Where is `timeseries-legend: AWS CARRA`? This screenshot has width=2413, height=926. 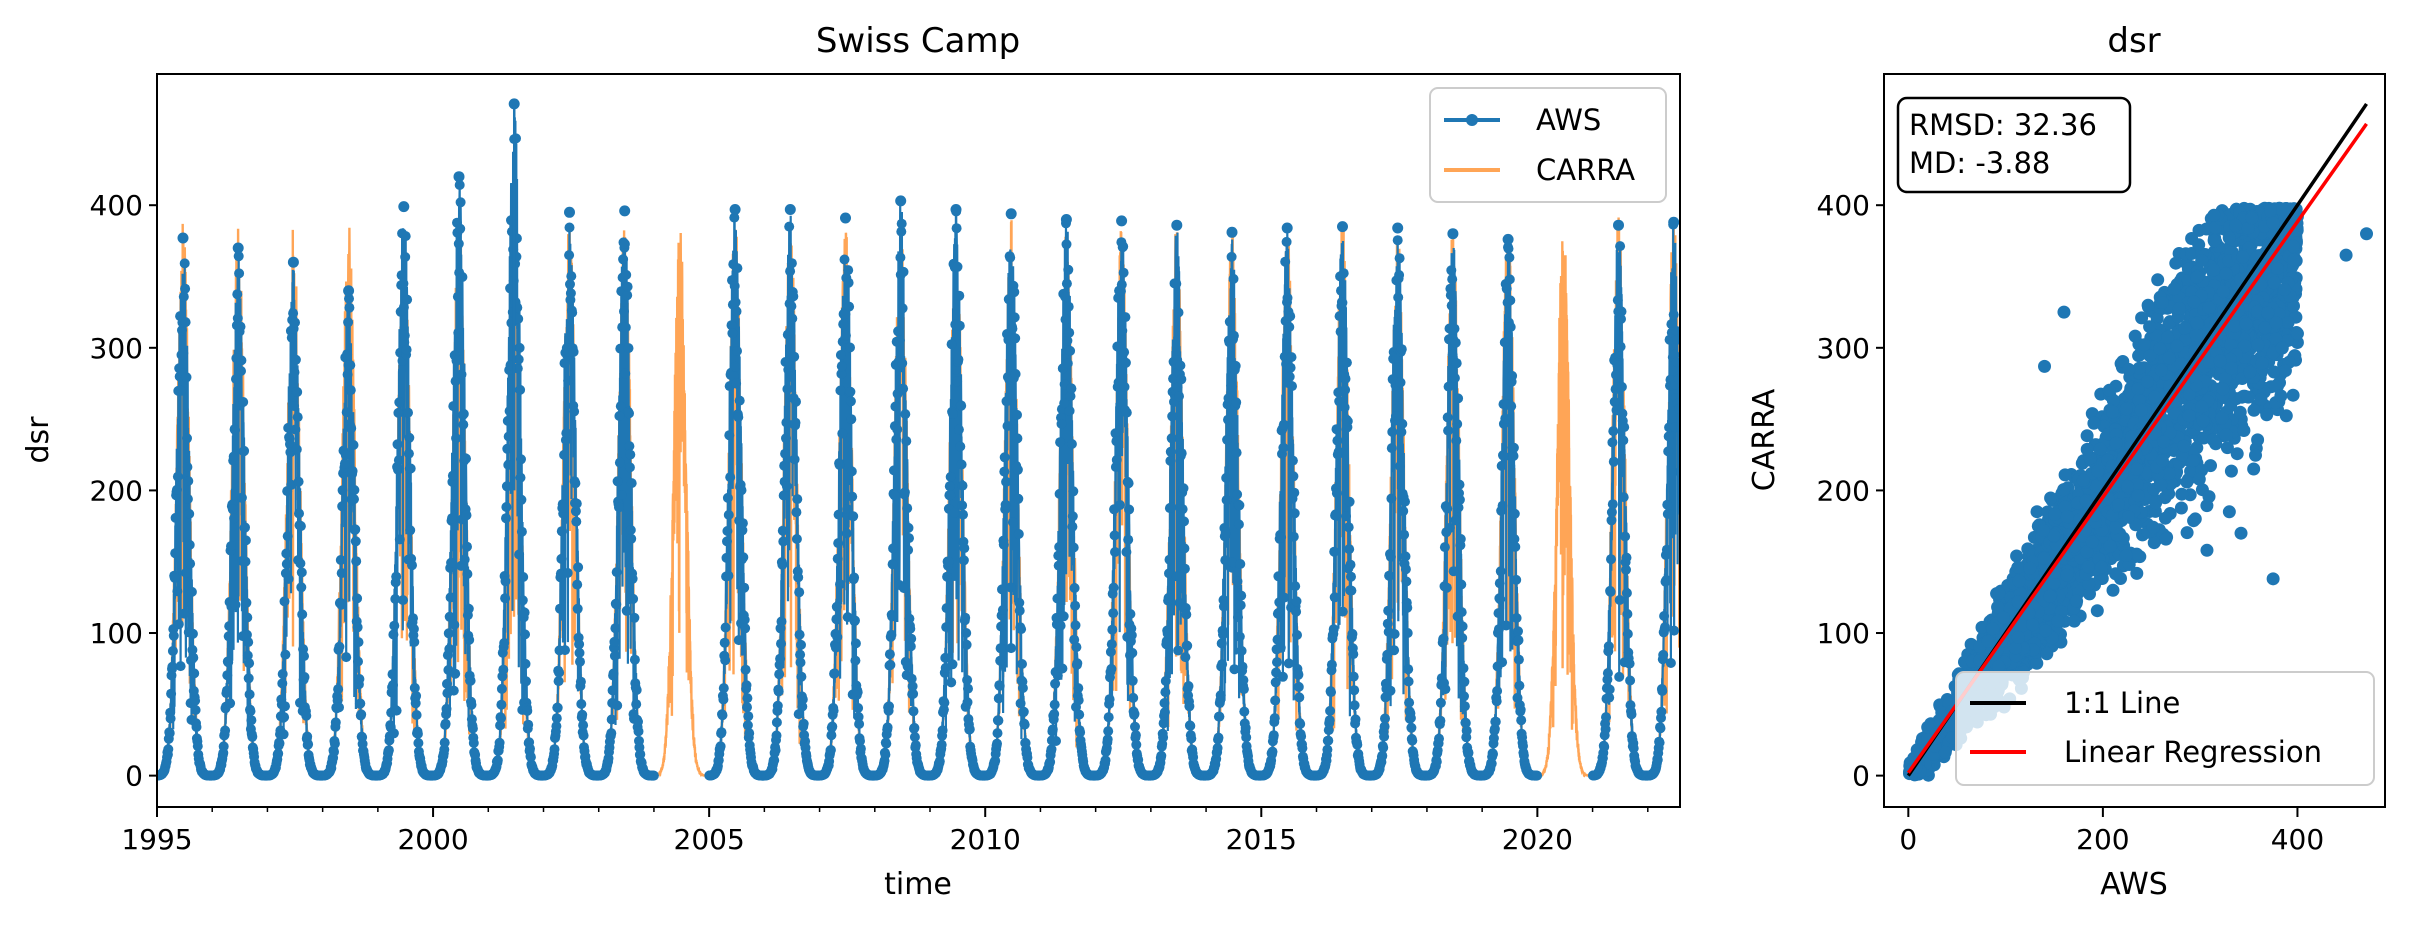
timeseries-legend: AWS CARRA is located at coordinates (1548, 145).